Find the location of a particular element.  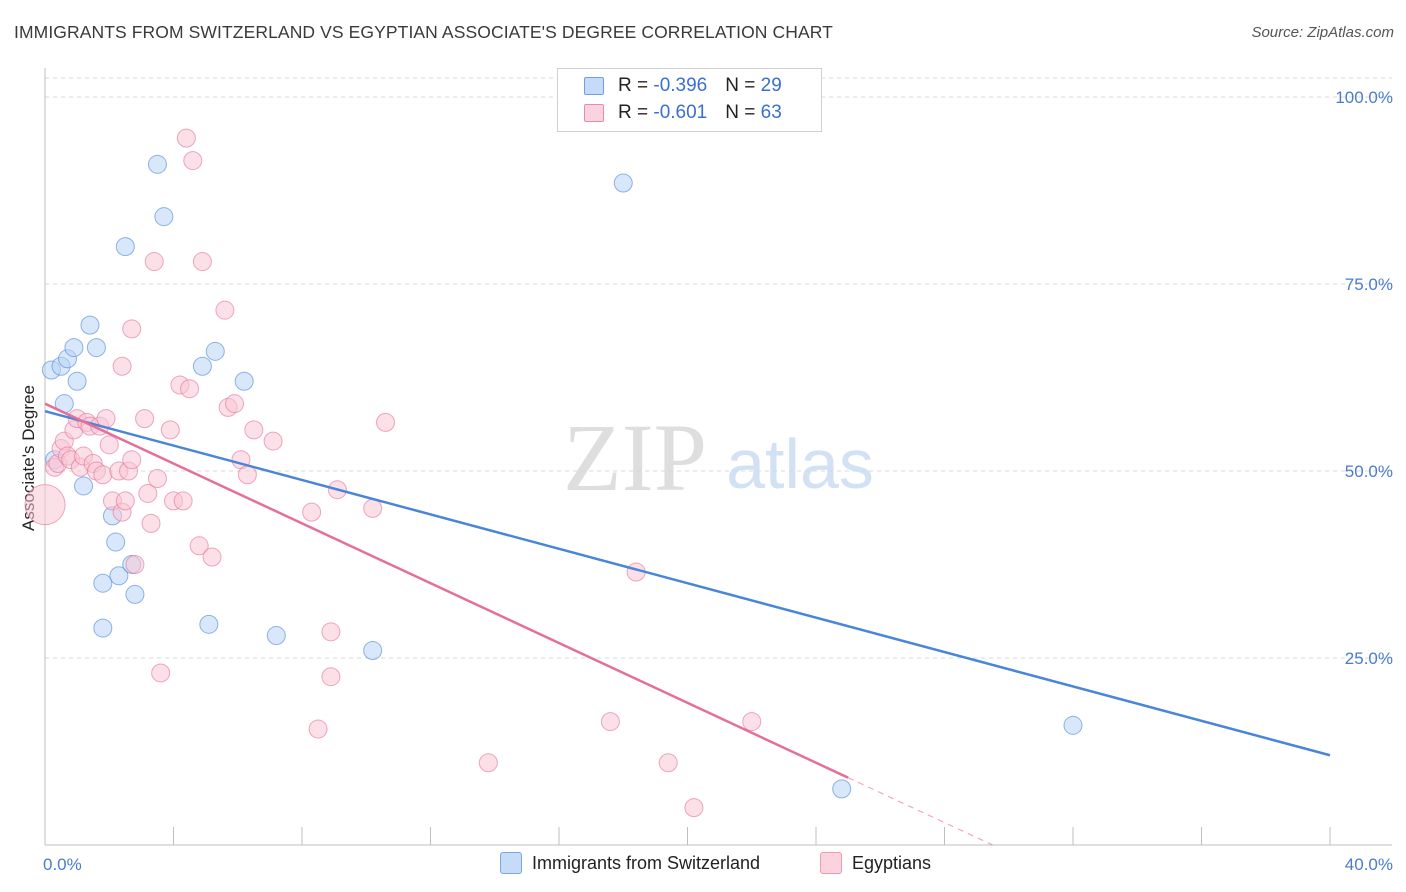

legend-r-value: -0.601 is located at coordinates (680, 112).